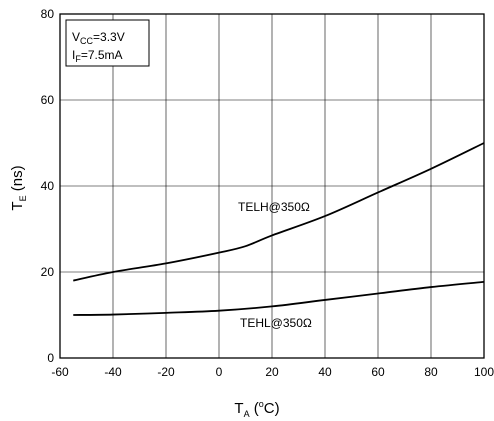 Image resolution: width=494 pixels, height=421 pixels. What do you see at coordinates (219, 372) in the screenshot?
I see `x-tick-label: 0` at bounding box center [219, 372].